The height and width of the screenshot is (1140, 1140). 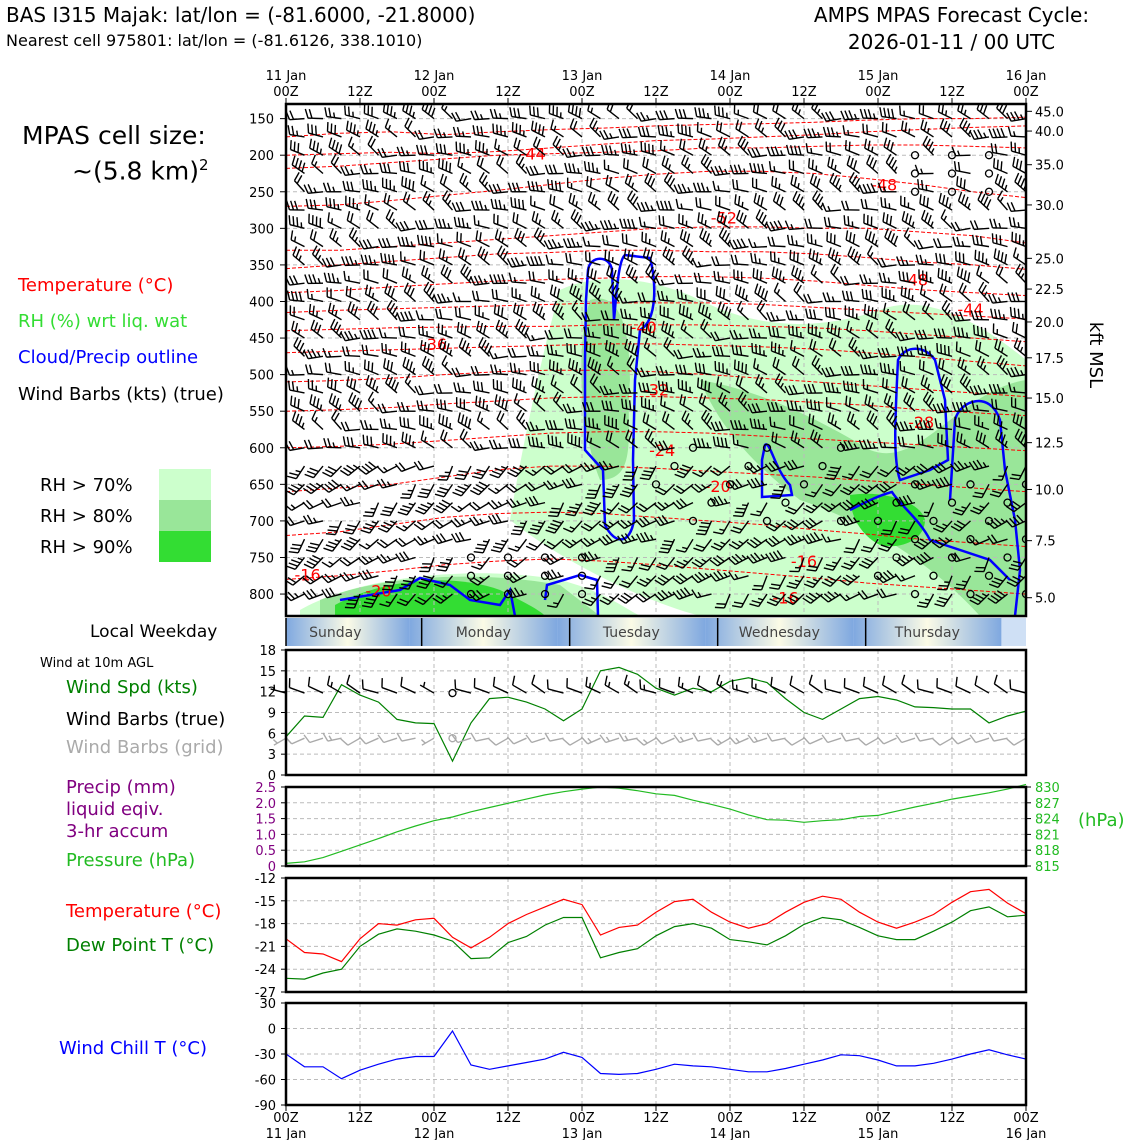 I want to click on temperature-contour-line, so click(x=656, y=188).